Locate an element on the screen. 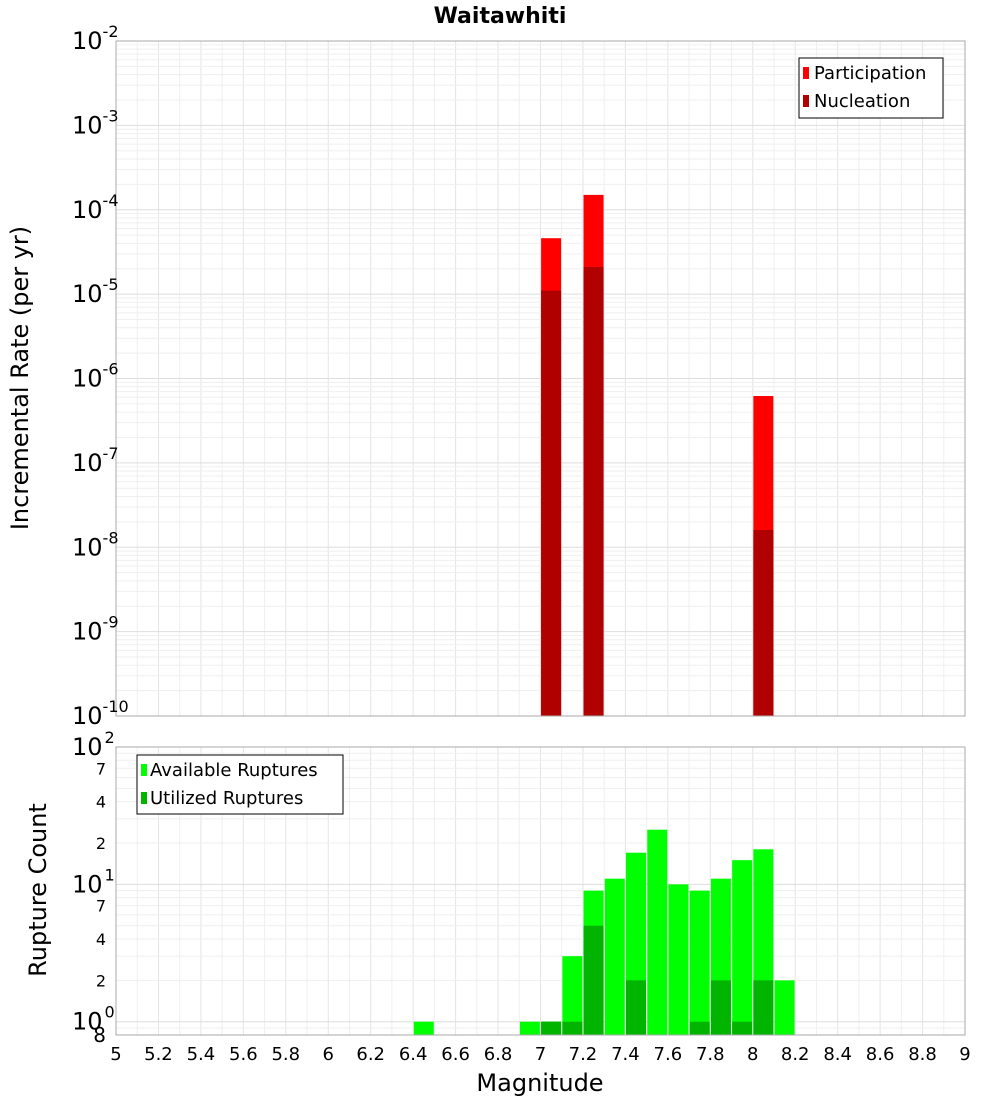 The image size is (1000, 1100). x-tick-label: 5.6 is located at coordinates (243, 1054).